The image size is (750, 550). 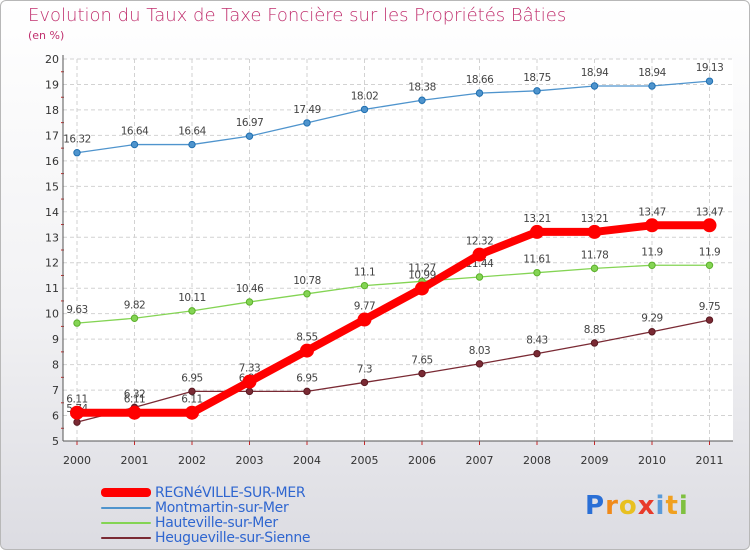 I want to click on data-label: 9.75, so click(x=709, y=307).